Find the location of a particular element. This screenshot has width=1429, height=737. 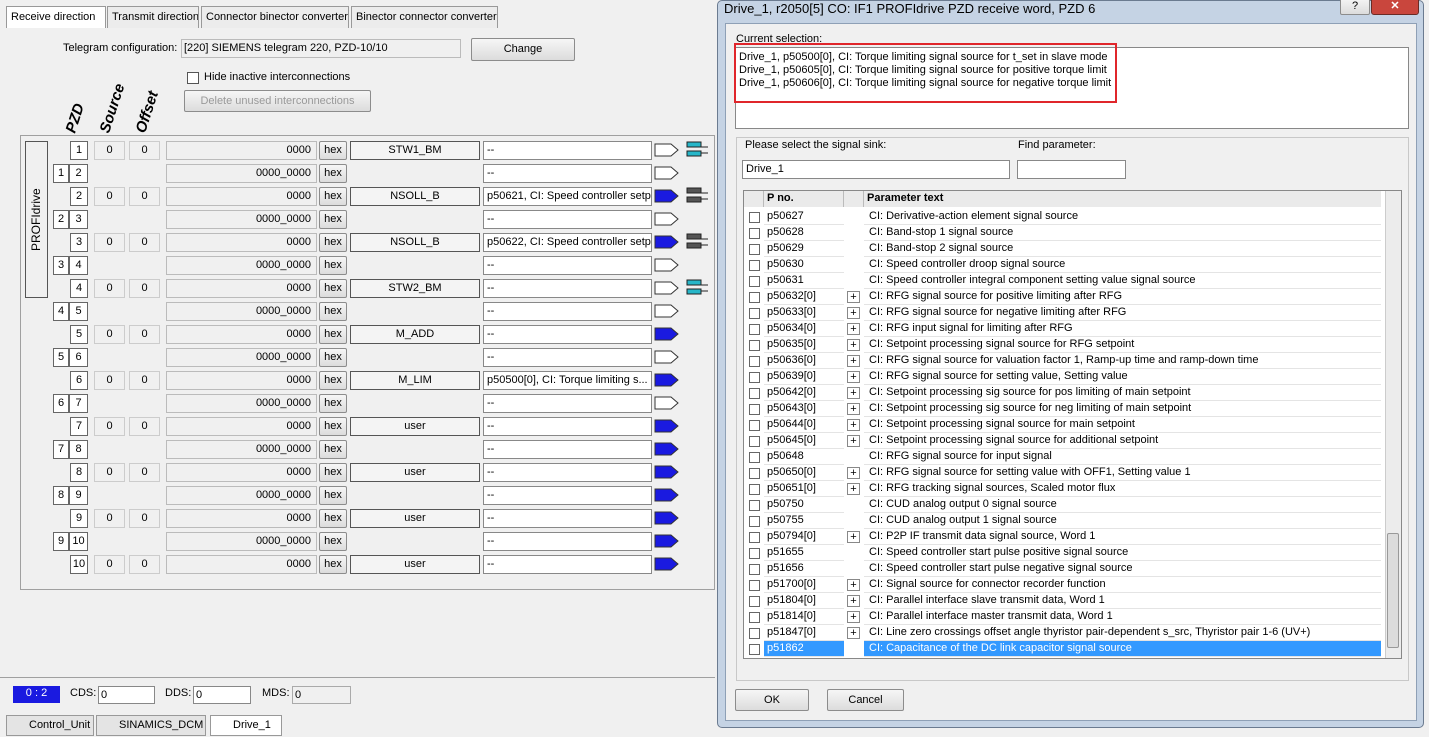

bottom-tab: Drive_1 is located at coordinates (246, 725).